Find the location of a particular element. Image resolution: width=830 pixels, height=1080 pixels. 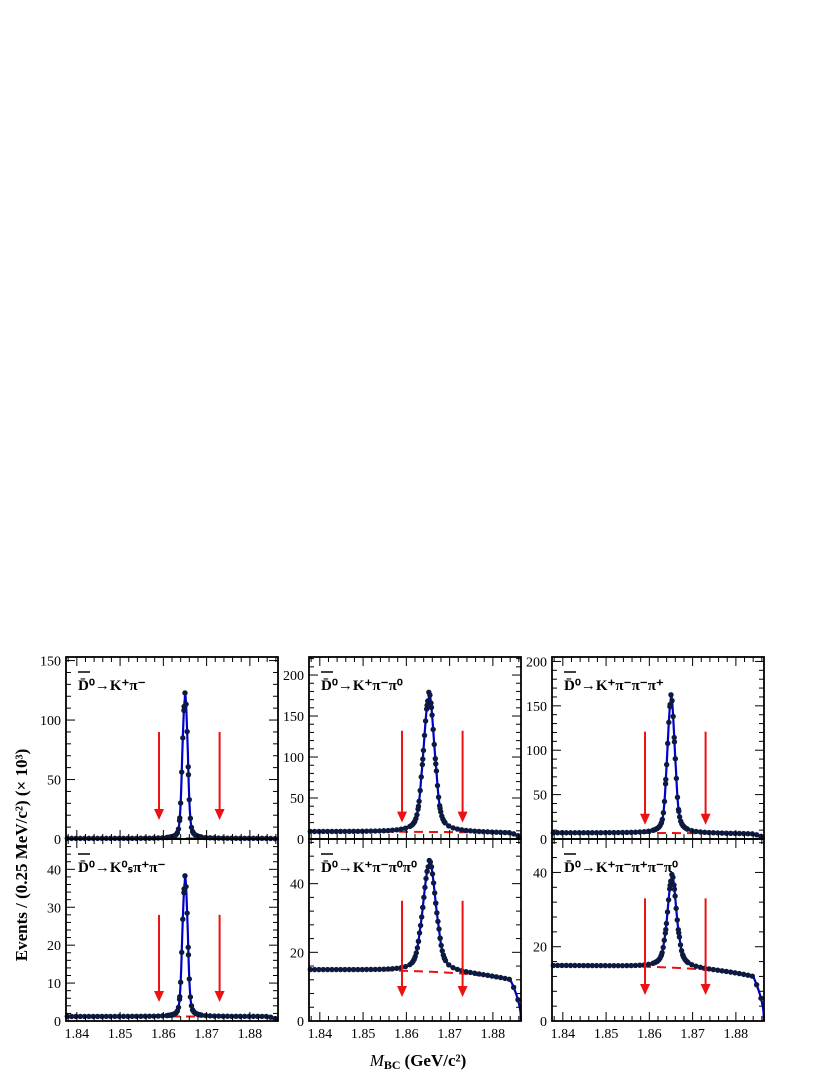

y-tick-label: 40 is located at coordinates (54, 870).